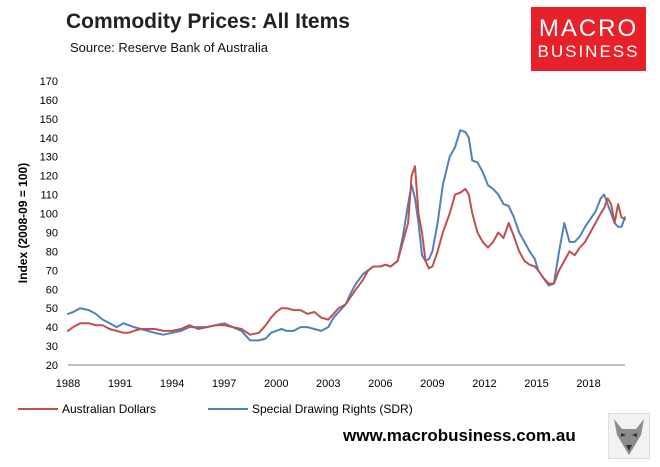 The width and height of the screenshot is (660, 467). Describe the element at coordinates (49, 101) in the screenshot. I see `y-tick-label: 160` at that location.